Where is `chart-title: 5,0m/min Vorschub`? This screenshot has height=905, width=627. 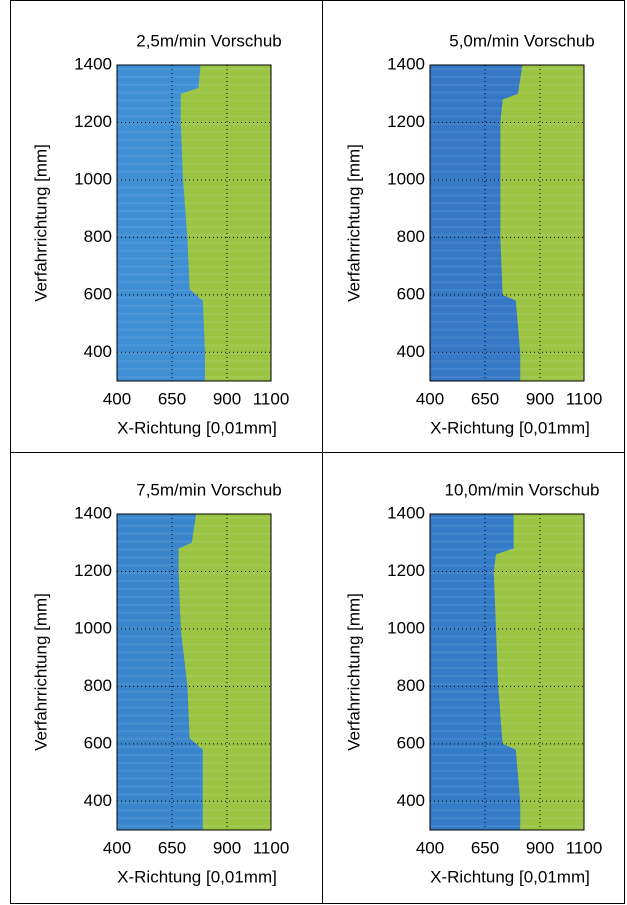 chart-title: 5,0m/min Vorschub is located at coordinates (522, 40).